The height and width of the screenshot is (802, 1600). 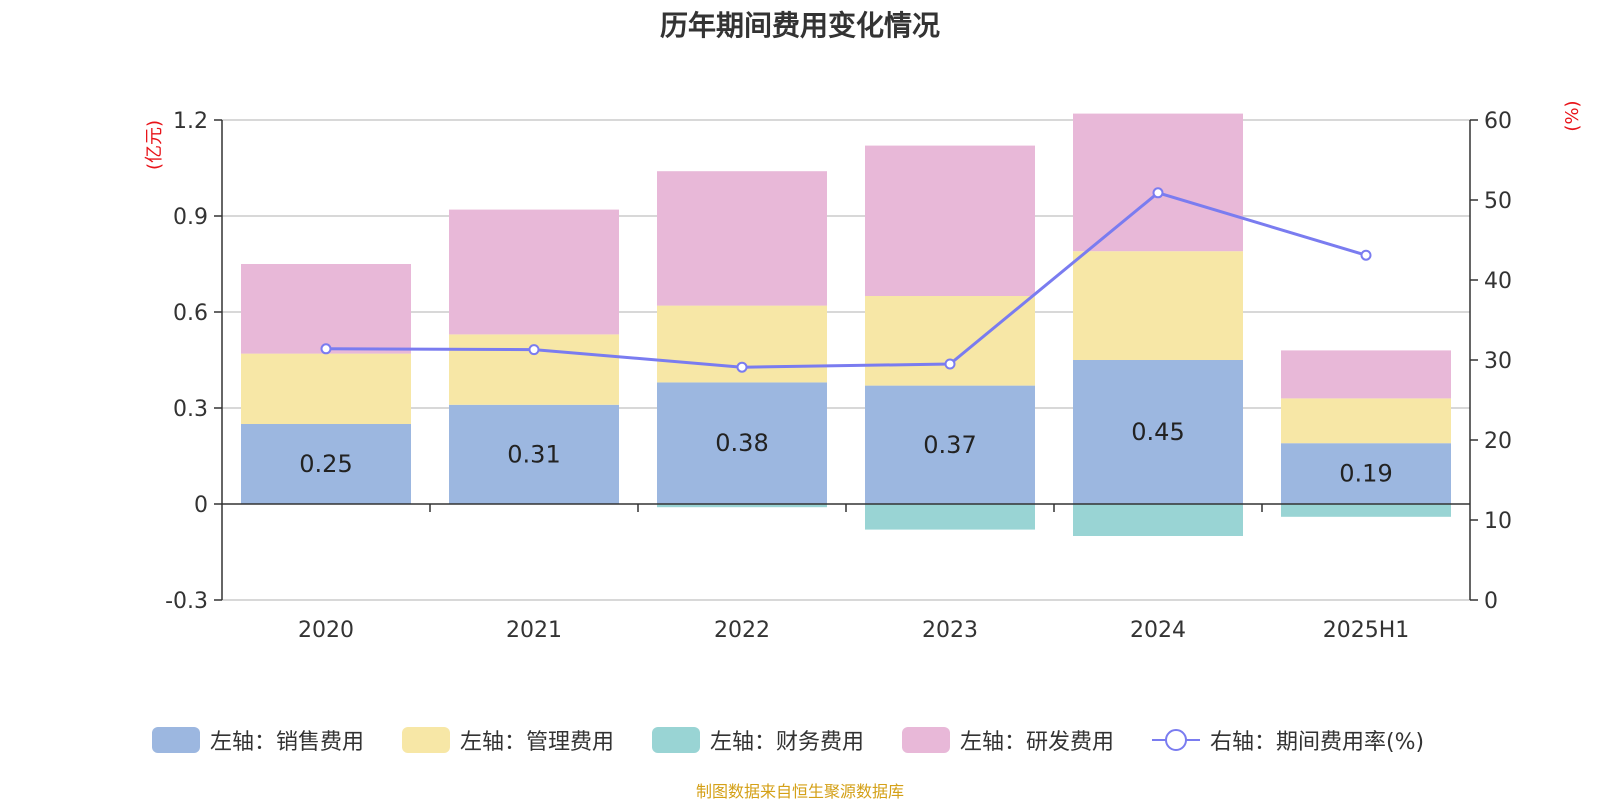 I want to click on right-axis-unit: (%), so click(x=1572, y=115).